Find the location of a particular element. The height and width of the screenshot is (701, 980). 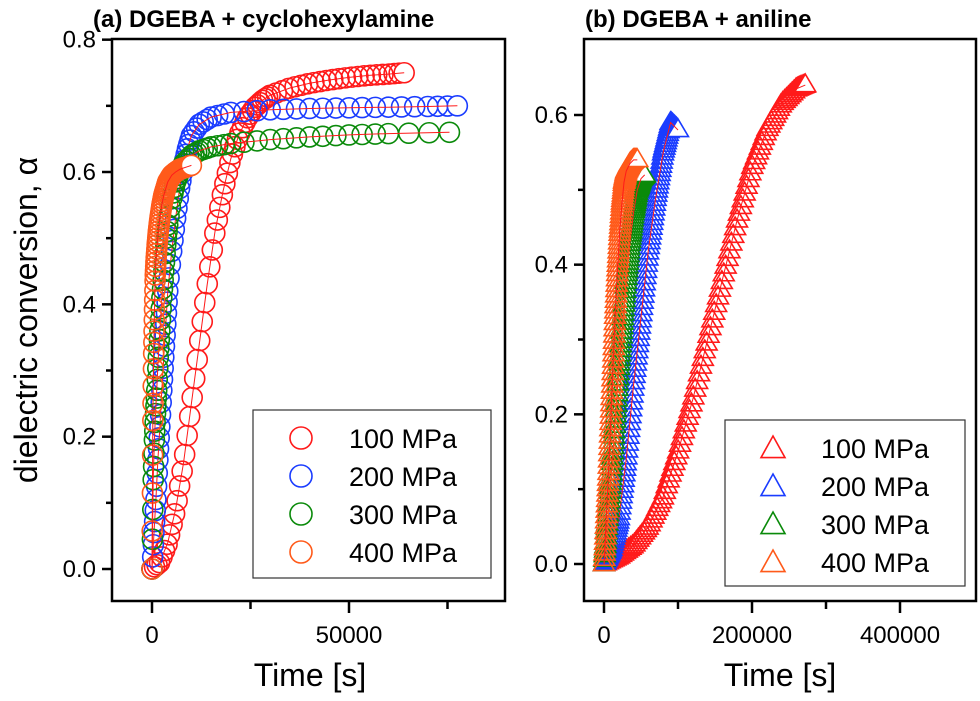

legend-box is located at coordinates (845, 503).